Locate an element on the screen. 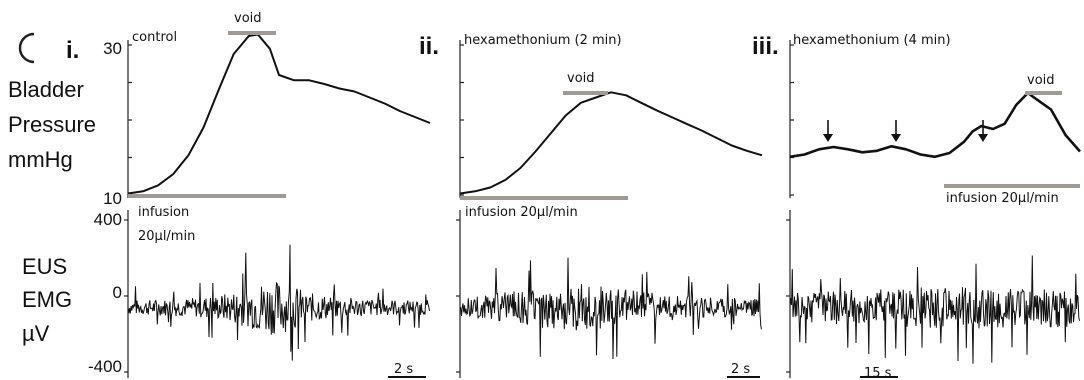 This screenshot has height=380, width=1084. panel-i-void-label: void is located at coordinates (248, 18).